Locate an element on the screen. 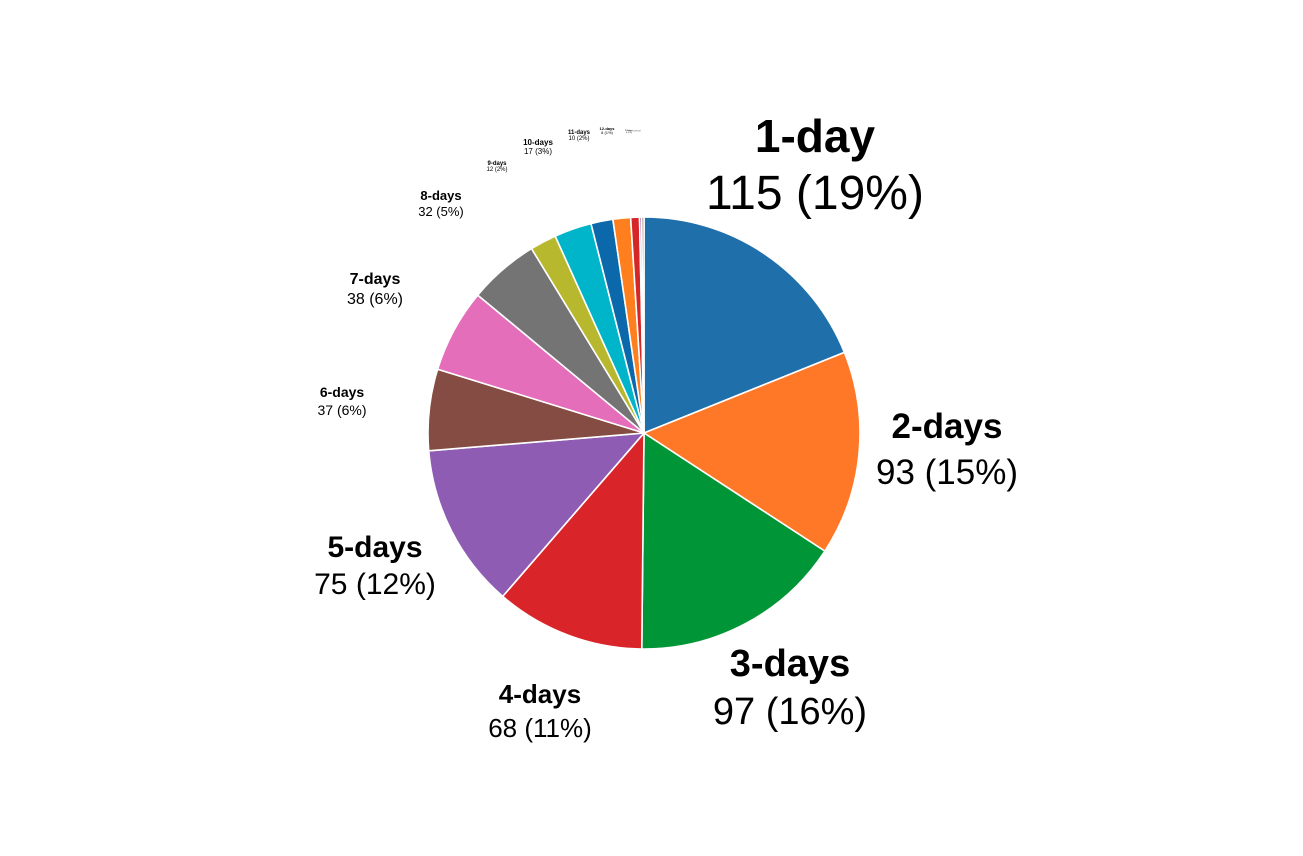 The width and height of the screenshot is (1303, 856). slice-value-5-days: 75 (12%) is located at coordinates (375, 584).